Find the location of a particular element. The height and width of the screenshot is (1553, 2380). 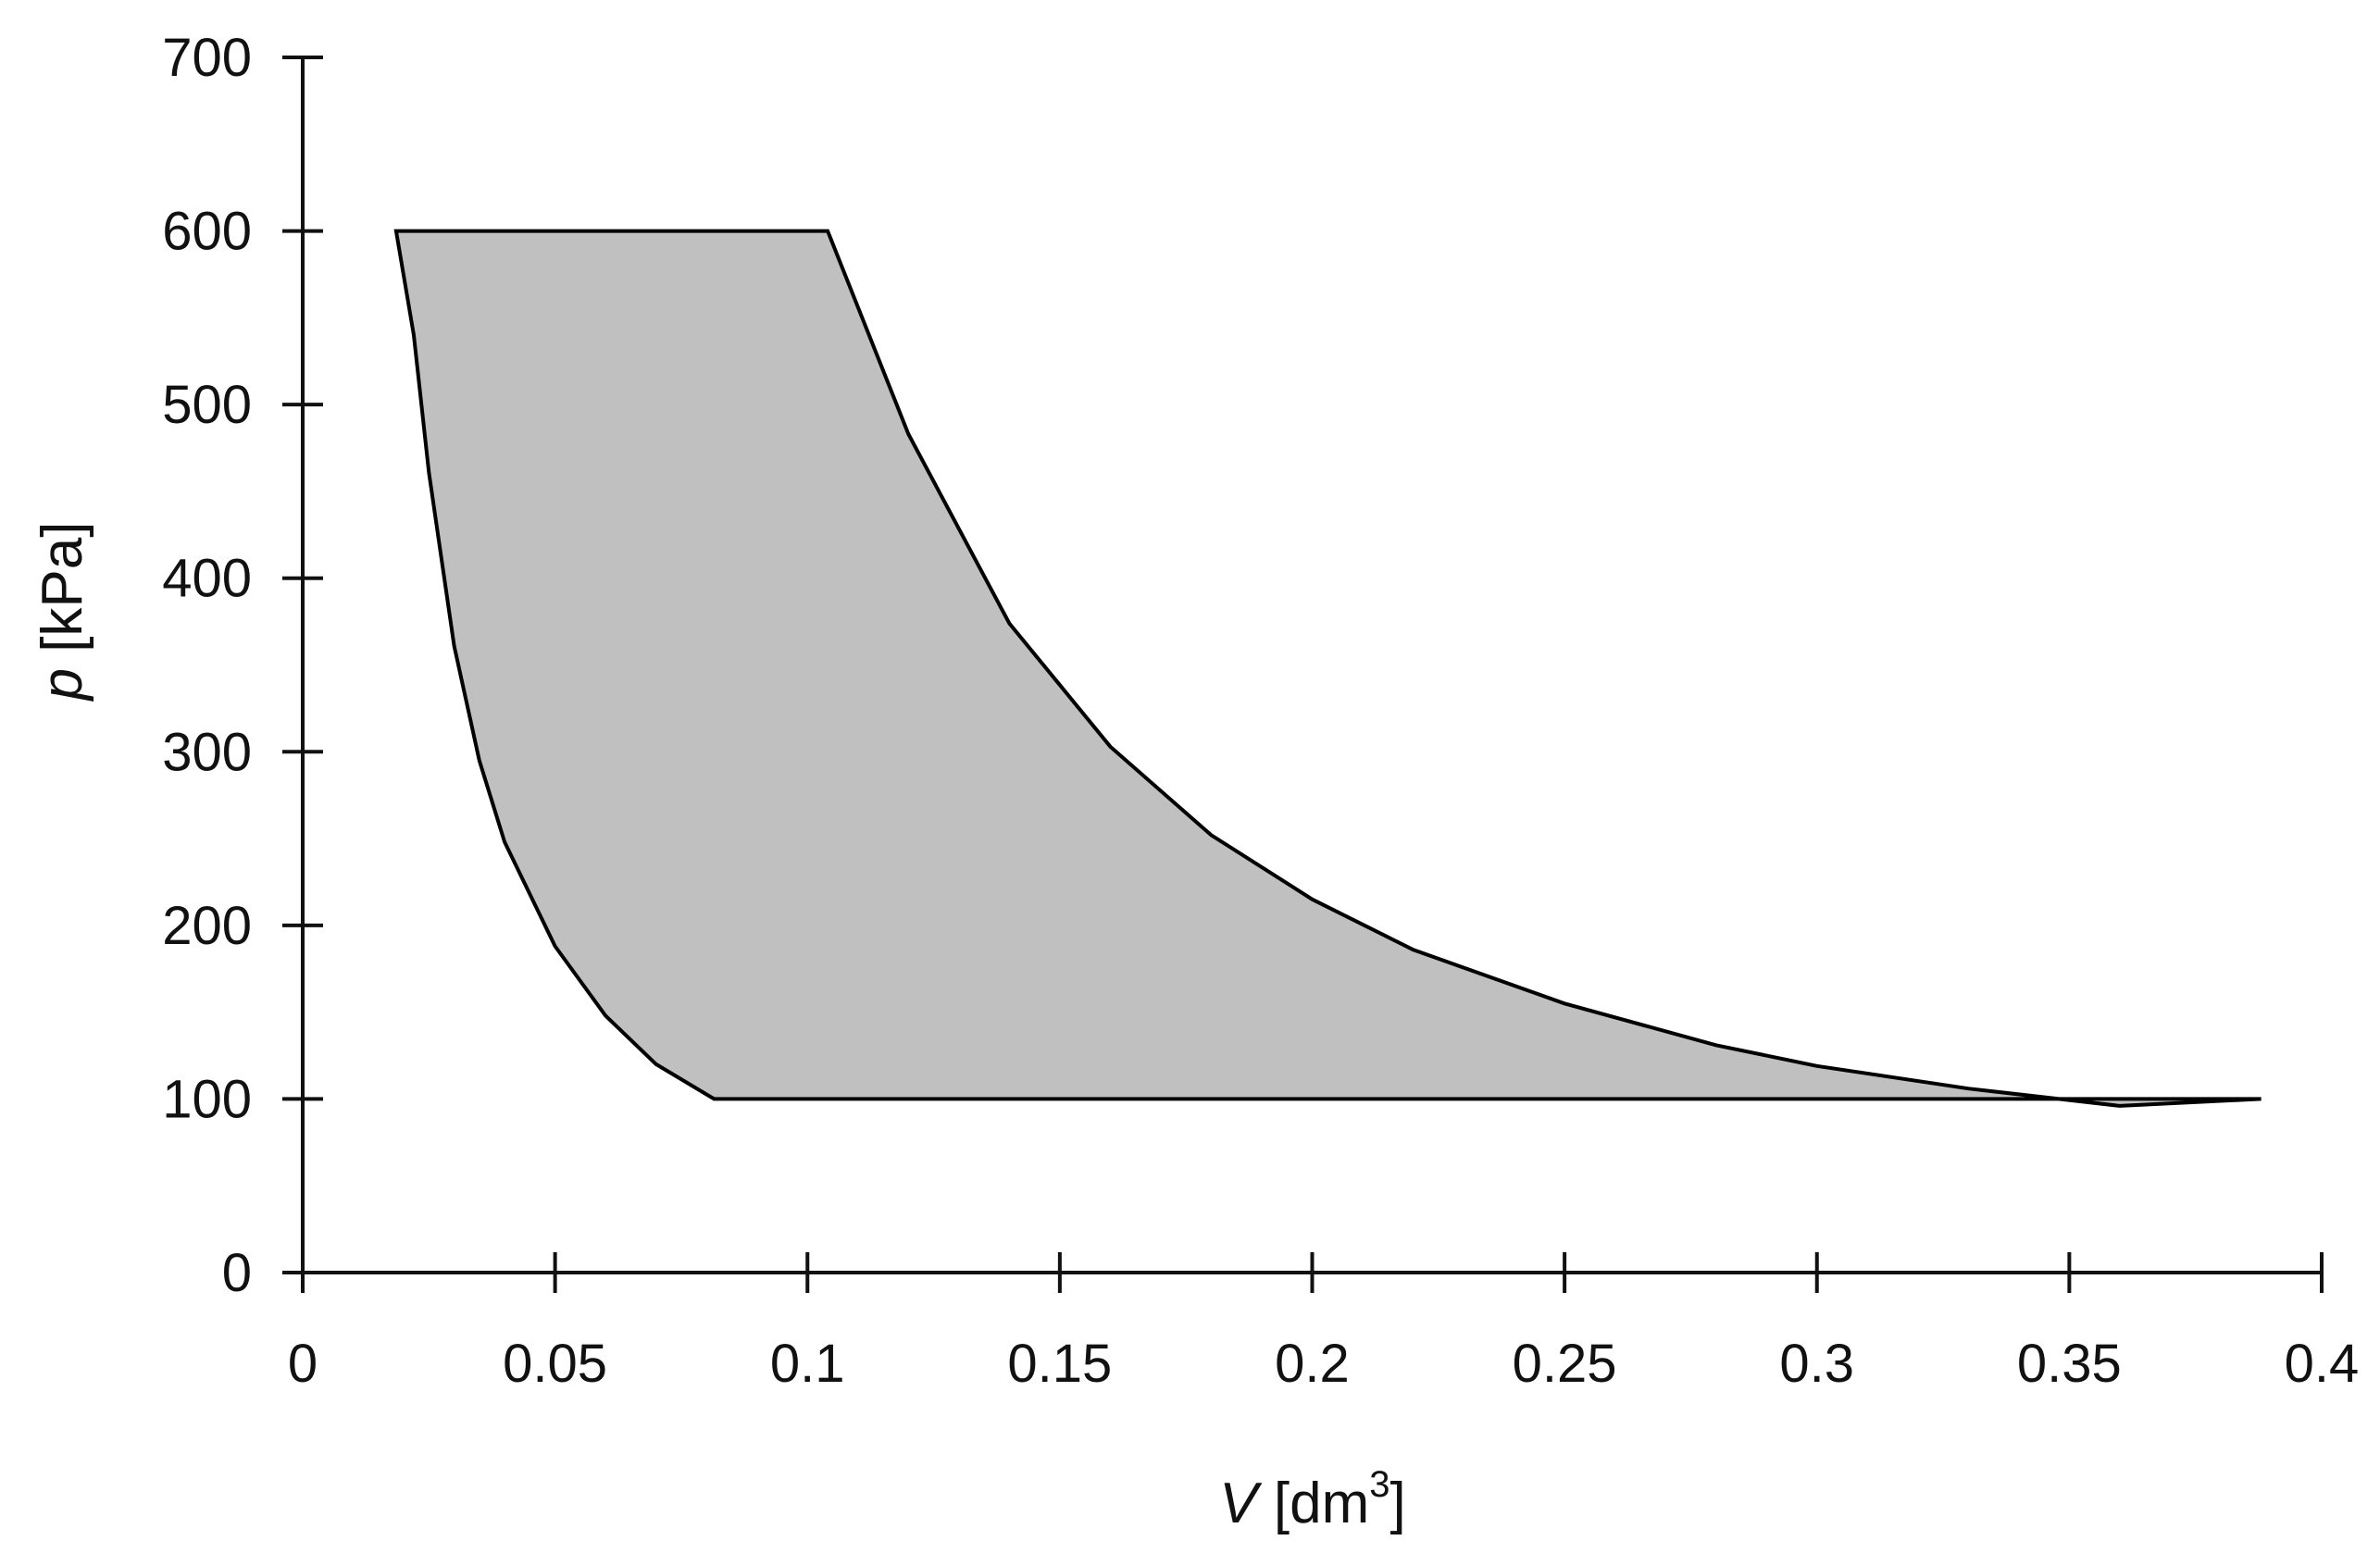

y-axis-title: p [kPa] is located at coordinates (62, 612).